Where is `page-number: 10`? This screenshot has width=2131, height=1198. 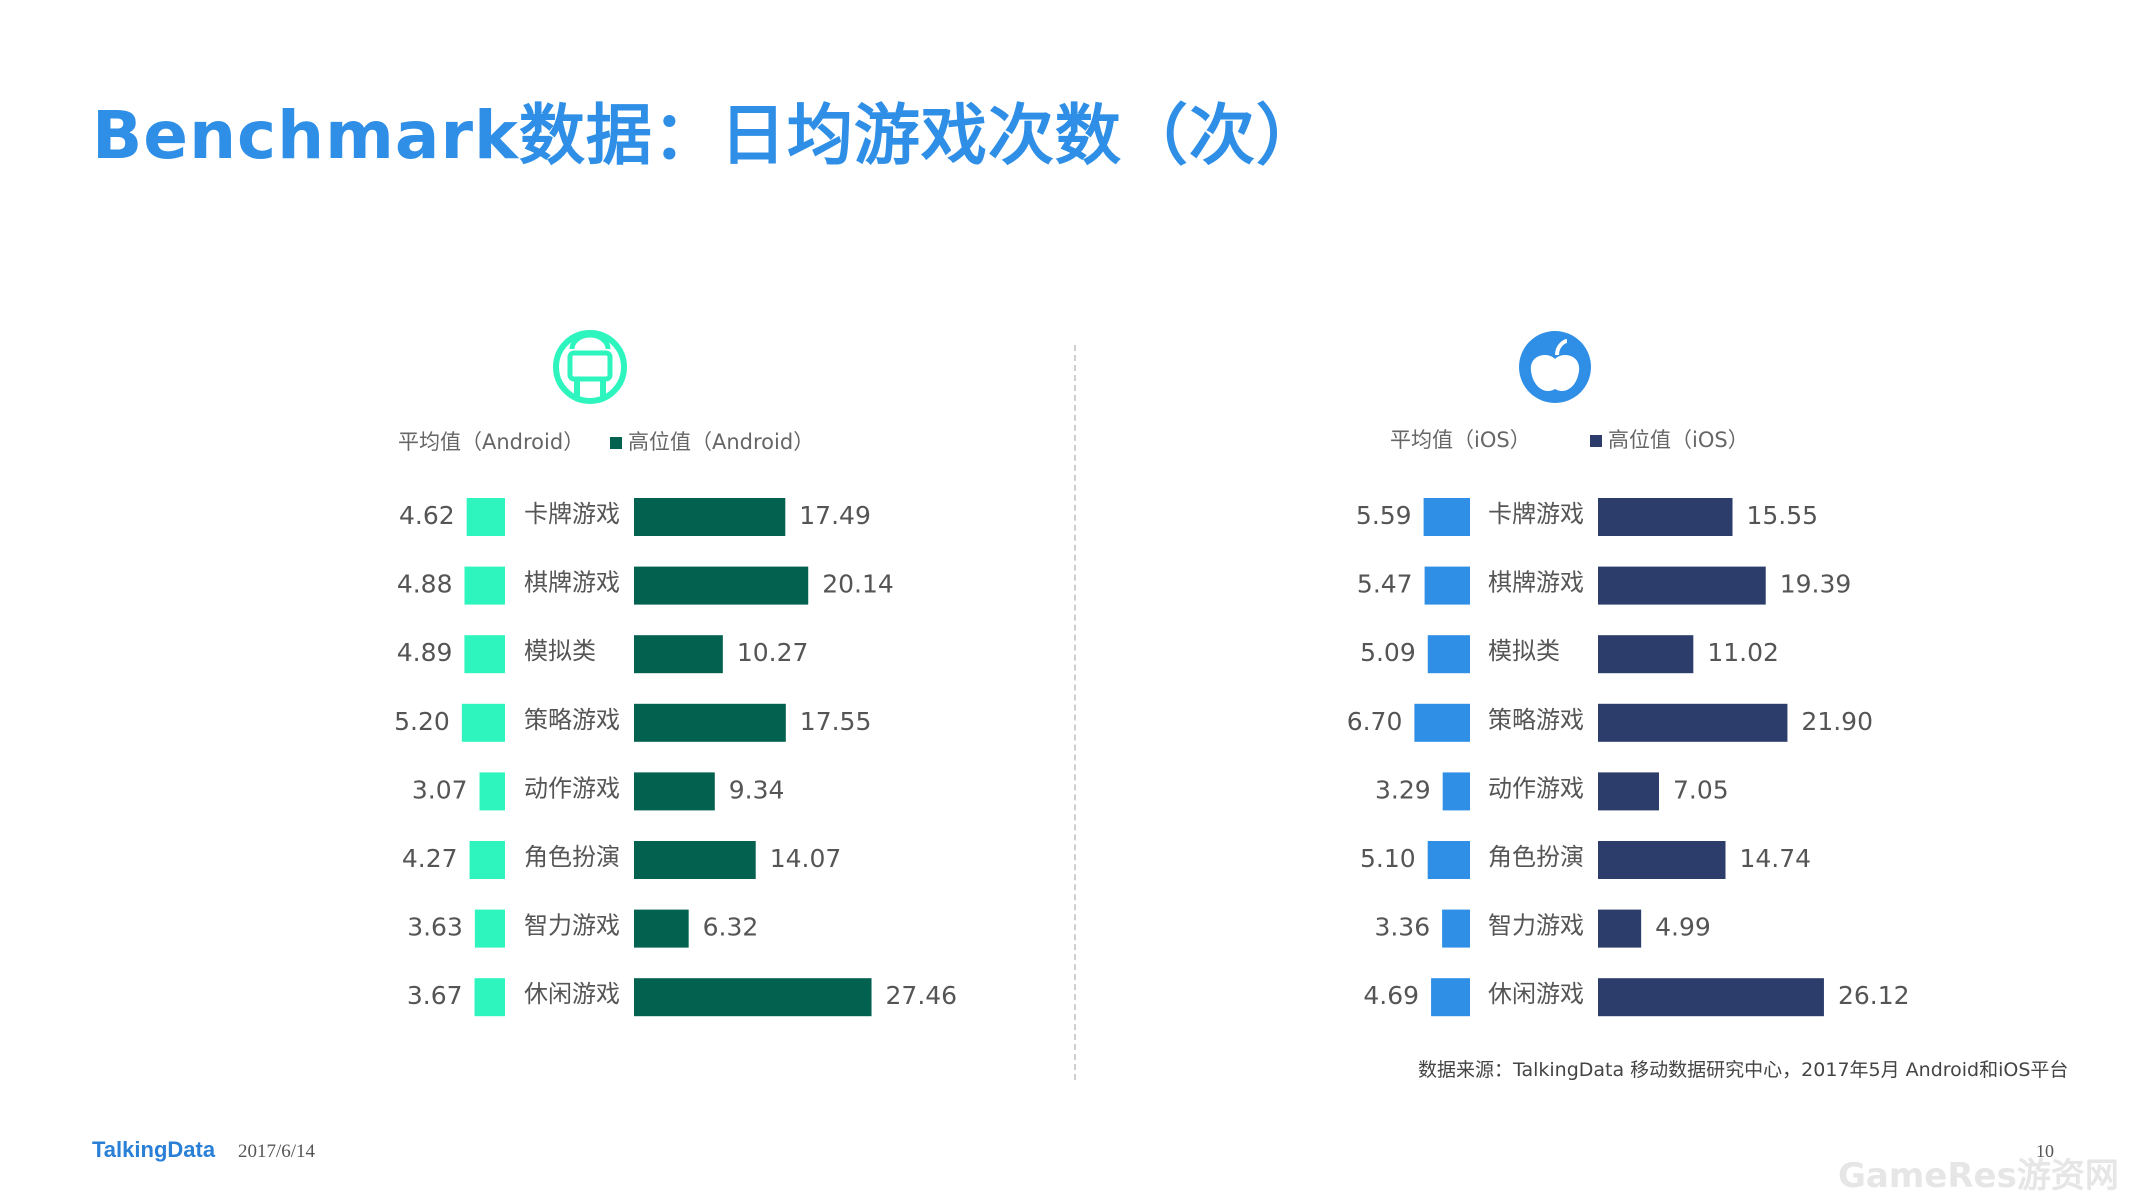 page-number: 10 is located at coordinates (2045, 1151).